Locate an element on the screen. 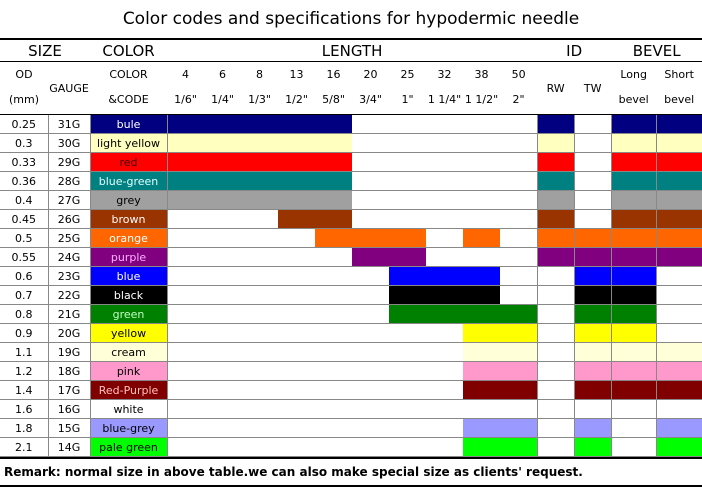 This screenshot has height=488, width=702. od-cell: 0.7 is located at coordinates (24, 295).